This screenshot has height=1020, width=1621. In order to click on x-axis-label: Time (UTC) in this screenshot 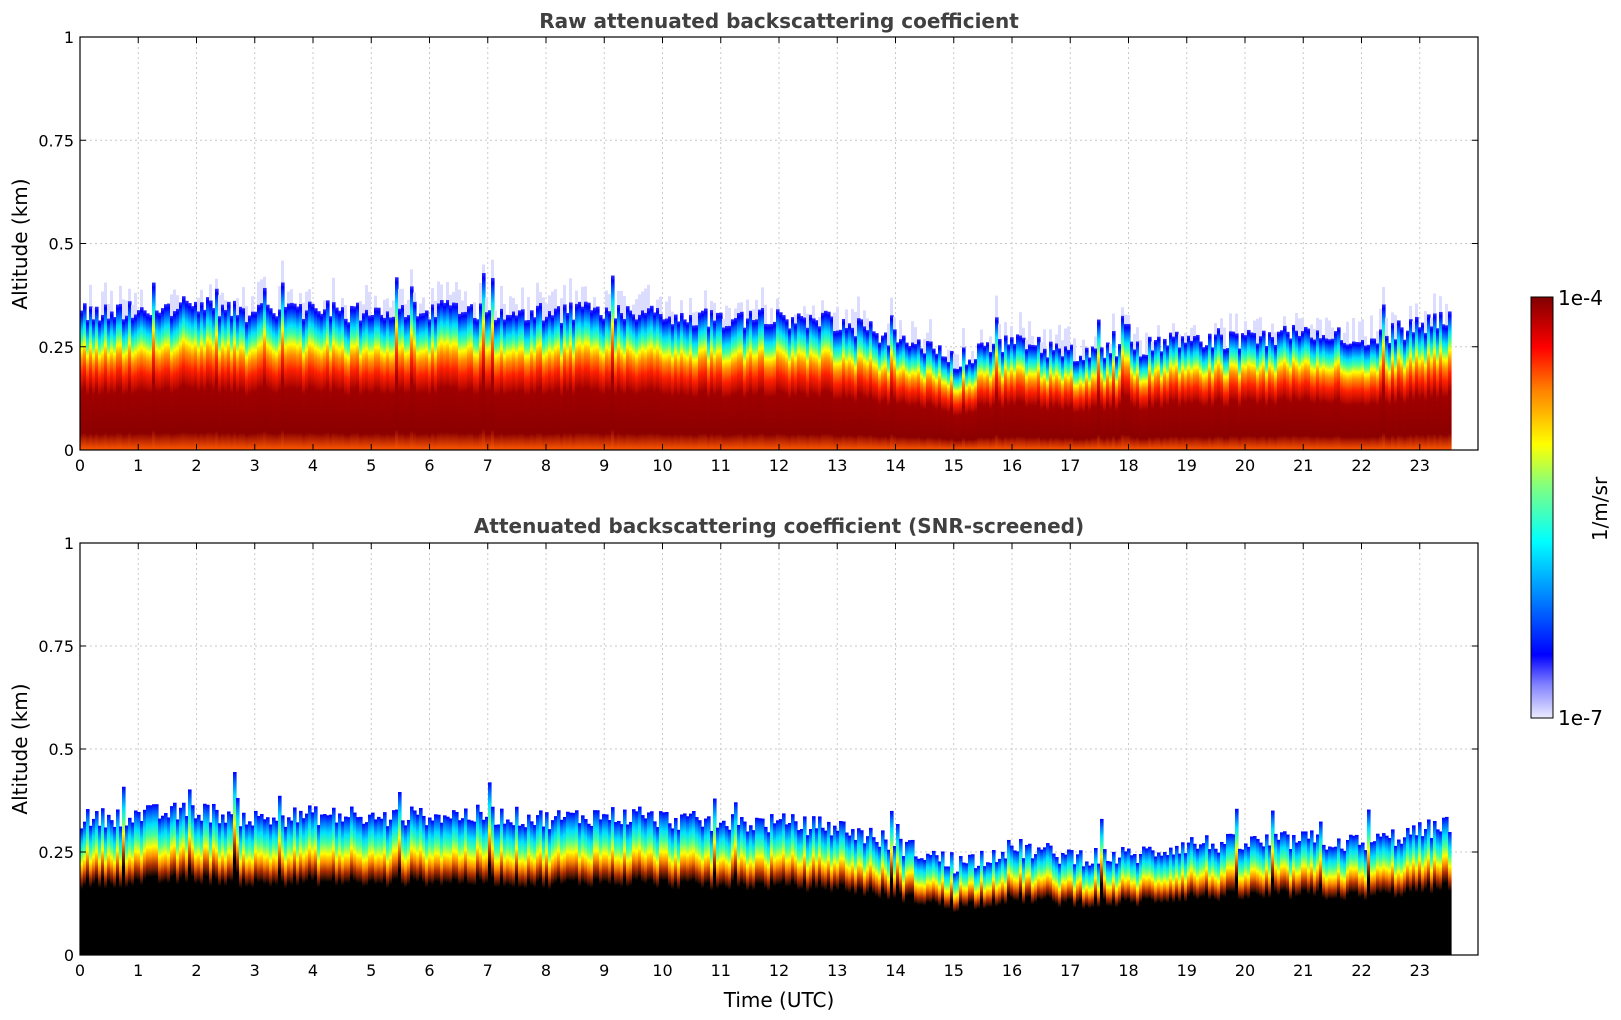, I will do `click(779, 1000)`.